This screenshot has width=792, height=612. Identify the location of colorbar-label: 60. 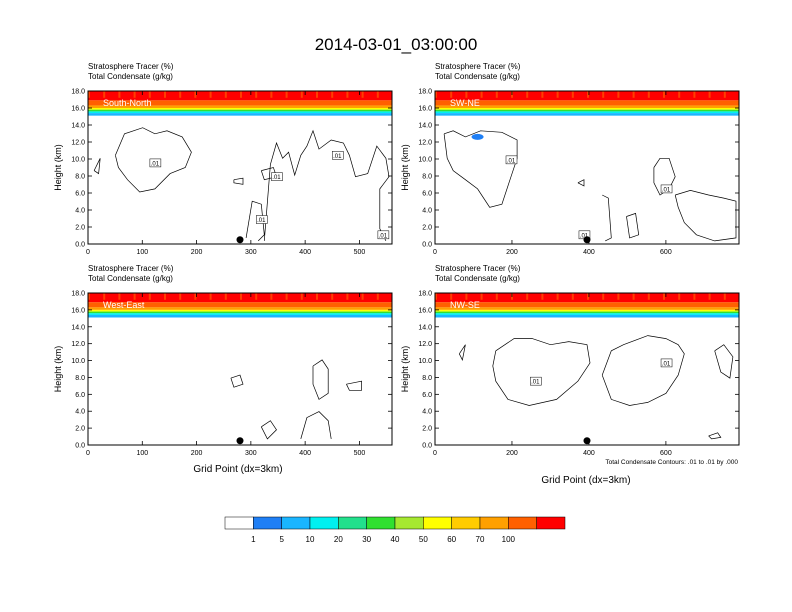
(451, 539).